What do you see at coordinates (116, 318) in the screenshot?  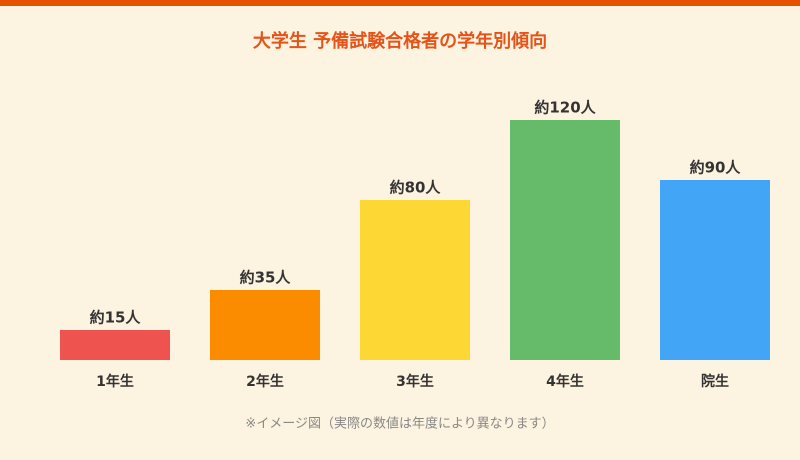 I see `value-label: 約15人` at bounding box center [116, 318].